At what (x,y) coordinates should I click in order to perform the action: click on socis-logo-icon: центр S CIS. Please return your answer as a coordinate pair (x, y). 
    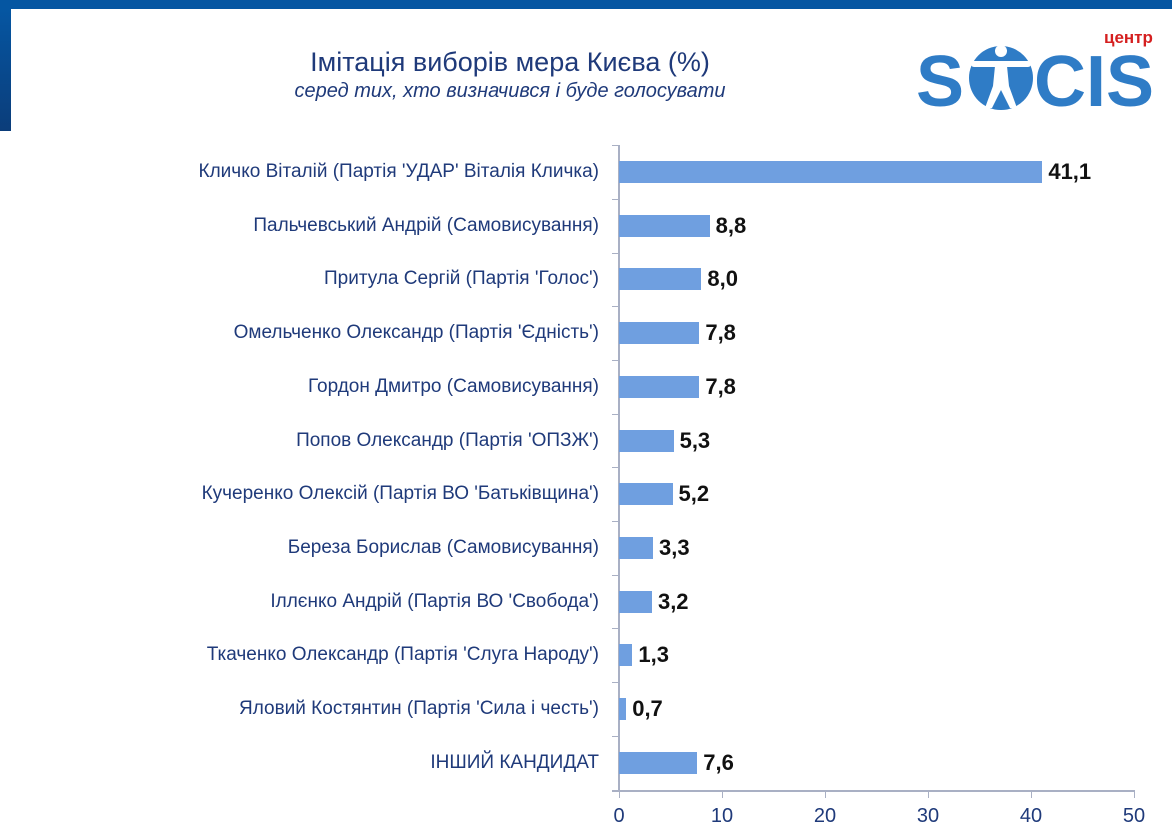
    Looking at the image, I should click on (1035, 75).